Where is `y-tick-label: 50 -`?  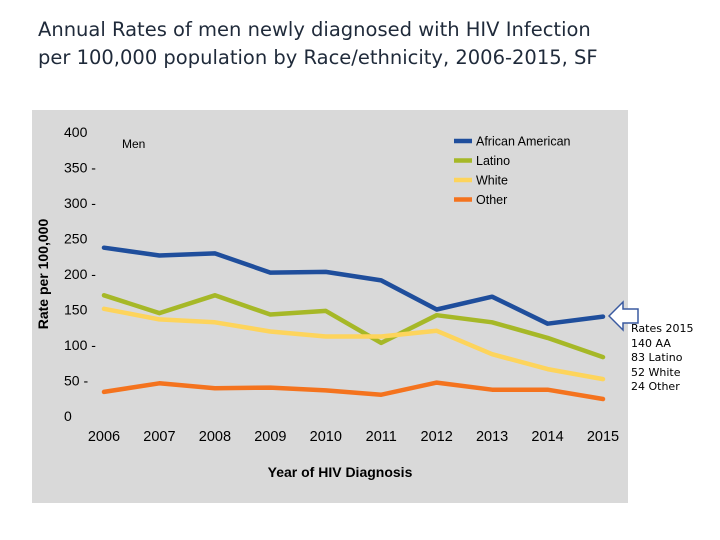 y-tick-label: 50 - is located at coordinates (76, 381).